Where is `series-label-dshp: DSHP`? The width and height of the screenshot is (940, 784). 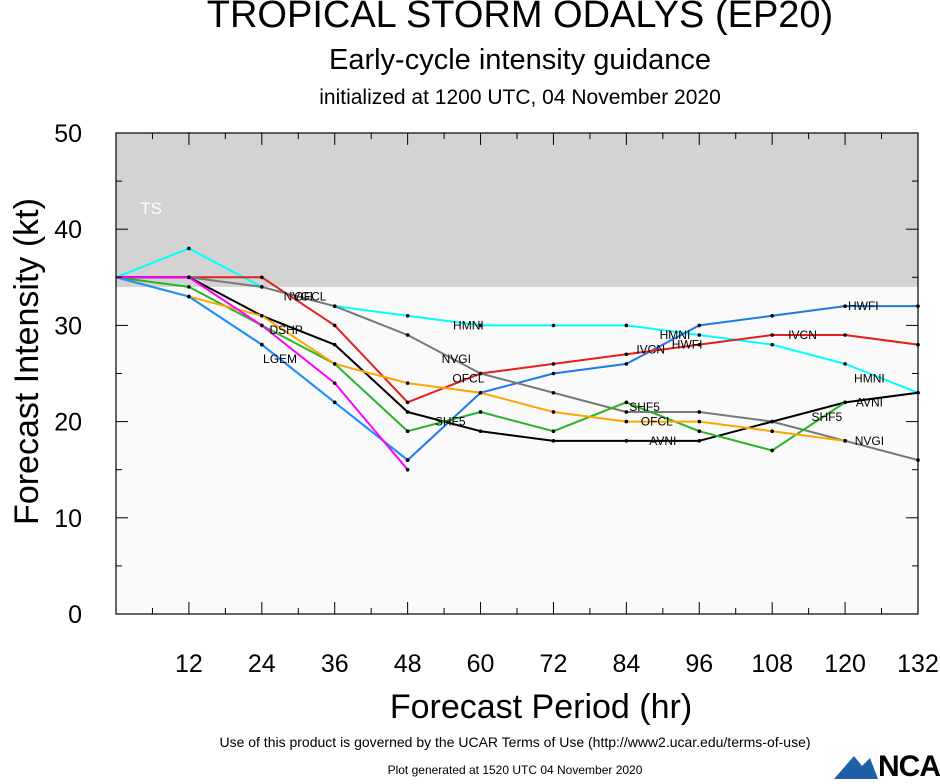
series-label-dshp: DSHP is located at coordinates (285, 330).